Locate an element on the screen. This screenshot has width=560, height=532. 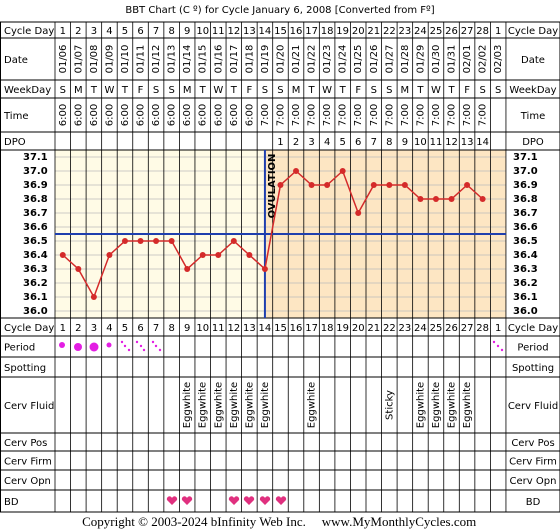
date: 01/16 is located at coordinates (218, 59).